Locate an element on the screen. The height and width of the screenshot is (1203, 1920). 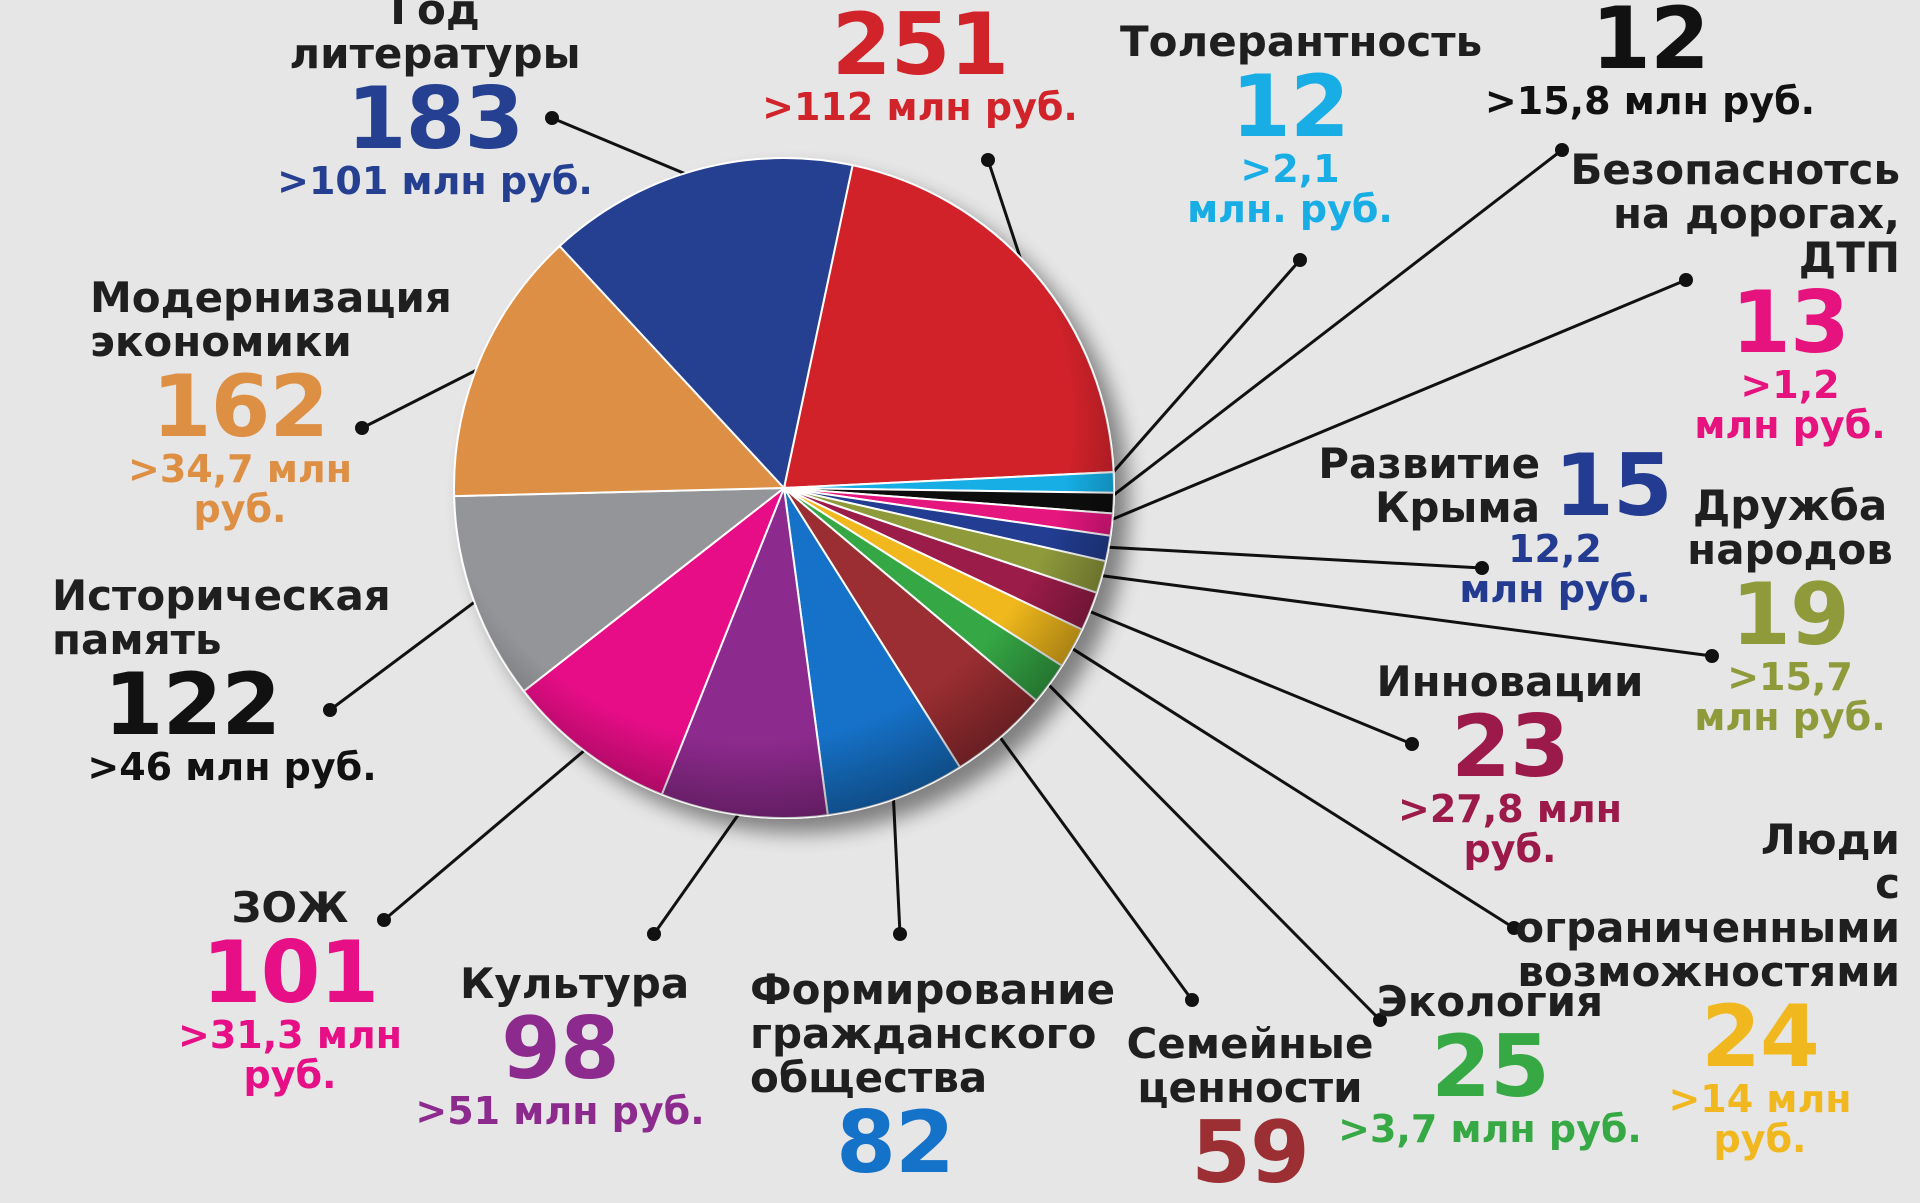
label-amount: >31,3 млн руб. is located at coordinates (290, 1055).